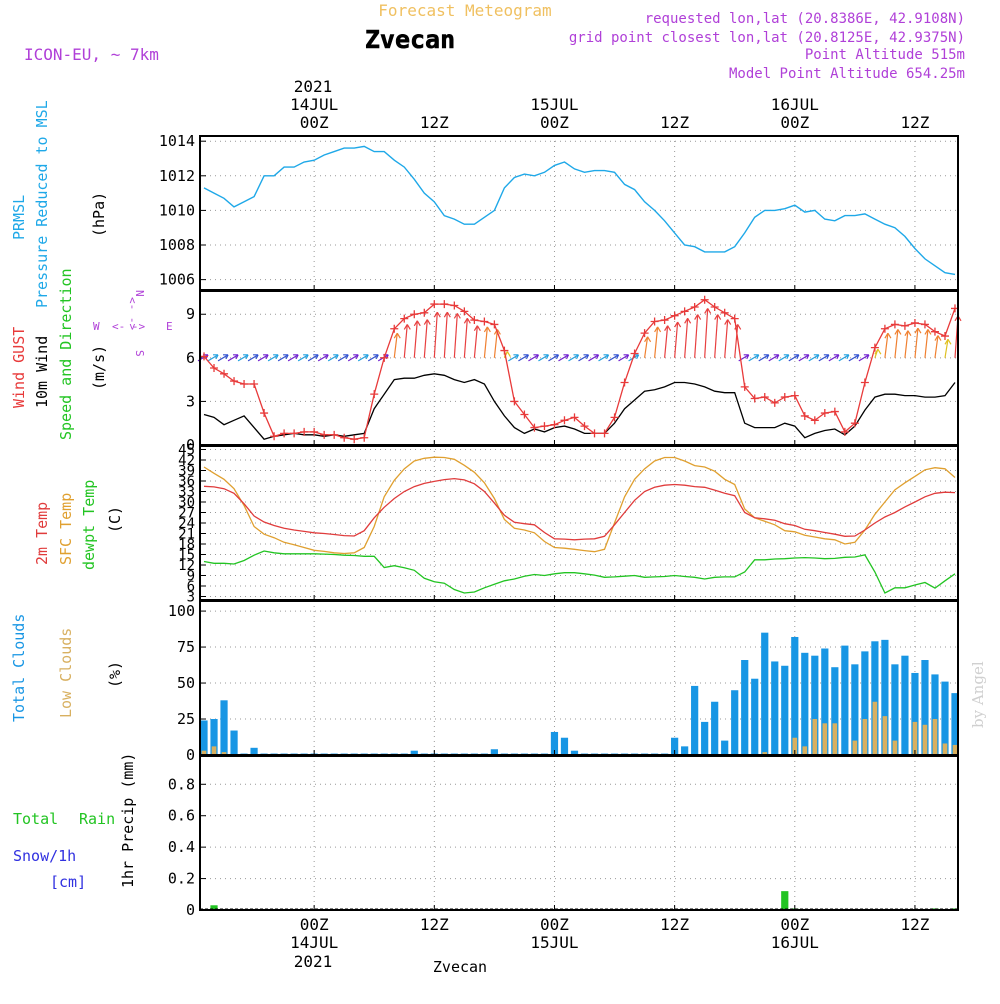  I want to click on y-tick-label: 0, so click(190, 910).